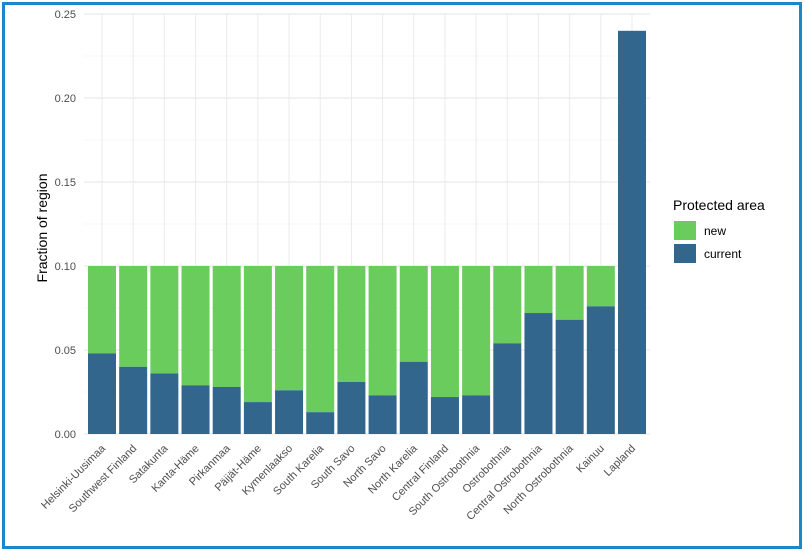  Describe the element at coordinates (715, 231) in the screenshot. I see `legend-label-new: new` at that location.